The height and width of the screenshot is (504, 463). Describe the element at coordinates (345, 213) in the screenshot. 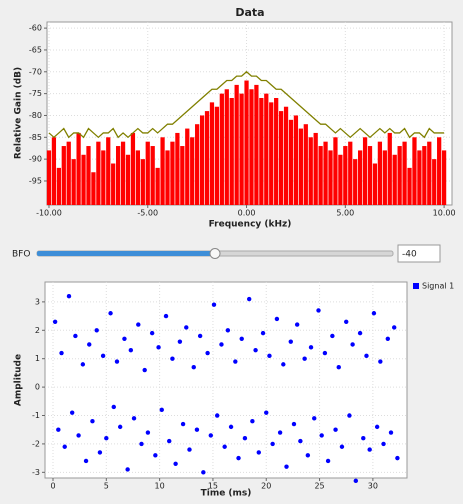

I see `x-tick-label: 5.00` at that location.